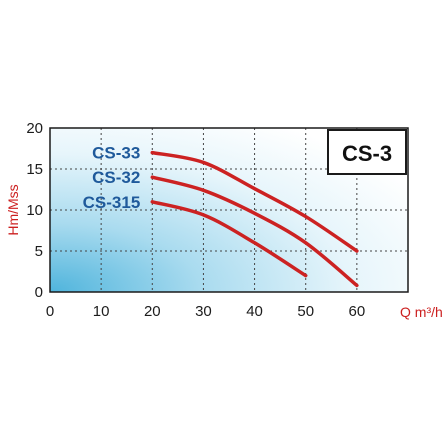 The width and height of the screenshot is (448, 448). Describe the element at coordinates (357, 311) in the screenshot. I see `x-tick-label: 60` at that location.